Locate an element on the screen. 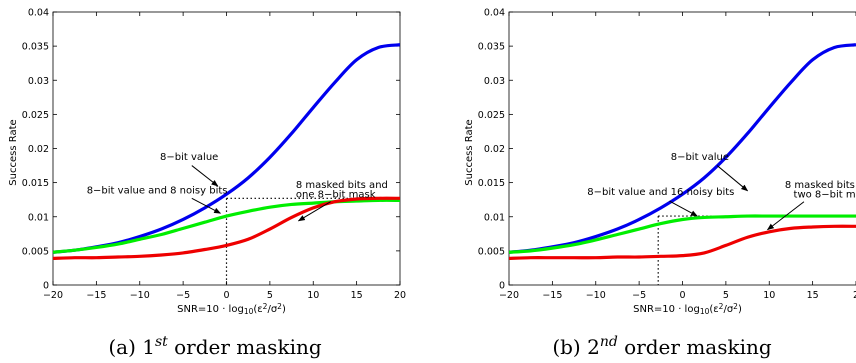  caption-prefix: (a) 1 is located at coordinates (131, 347).